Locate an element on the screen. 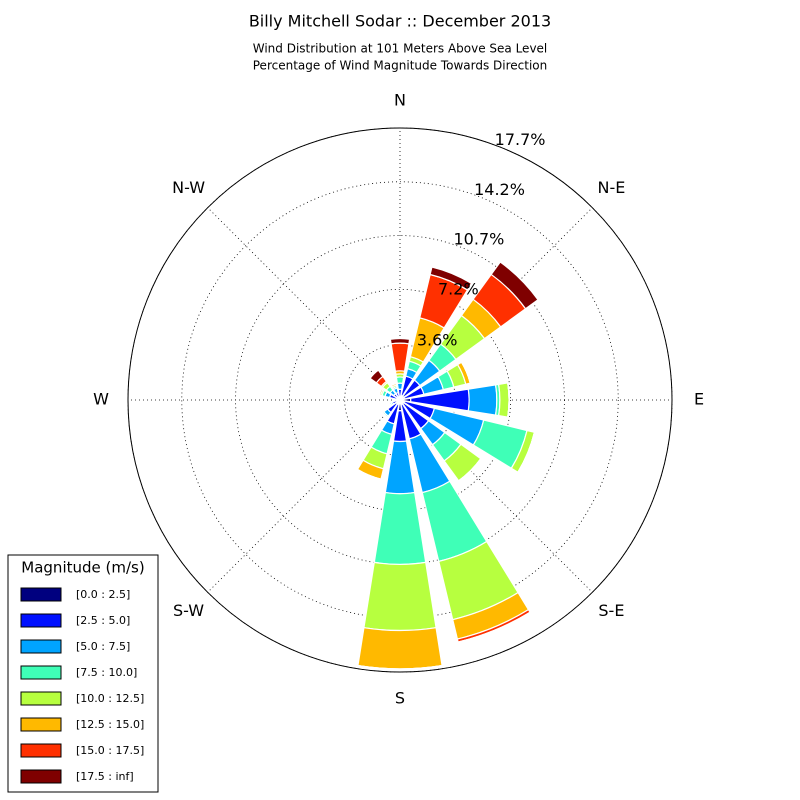 The height and width of the screenshot is (800, 800). legend-label: [17.5 : inf] is located at coordinates (105, 776).